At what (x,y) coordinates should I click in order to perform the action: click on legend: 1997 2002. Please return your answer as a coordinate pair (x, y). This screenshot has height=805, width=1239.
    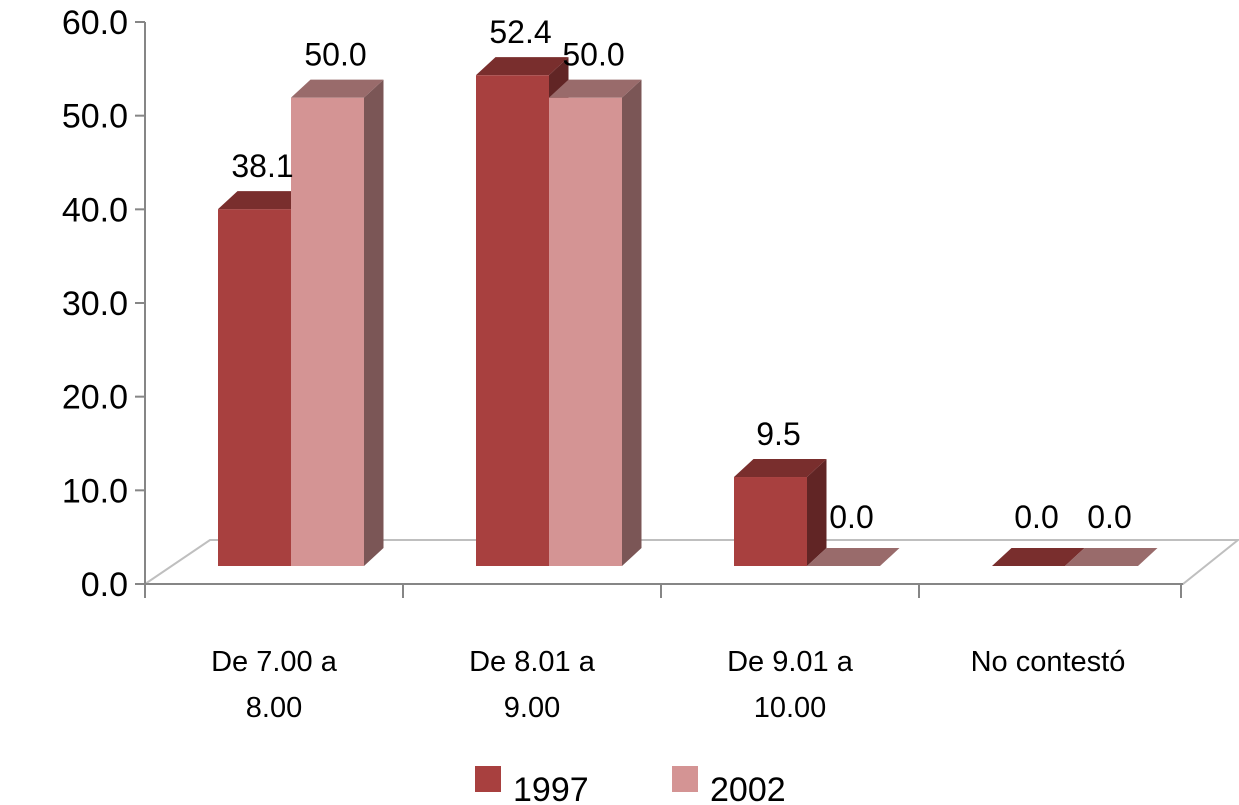
    Looking at the image, I should click on (630, 785).